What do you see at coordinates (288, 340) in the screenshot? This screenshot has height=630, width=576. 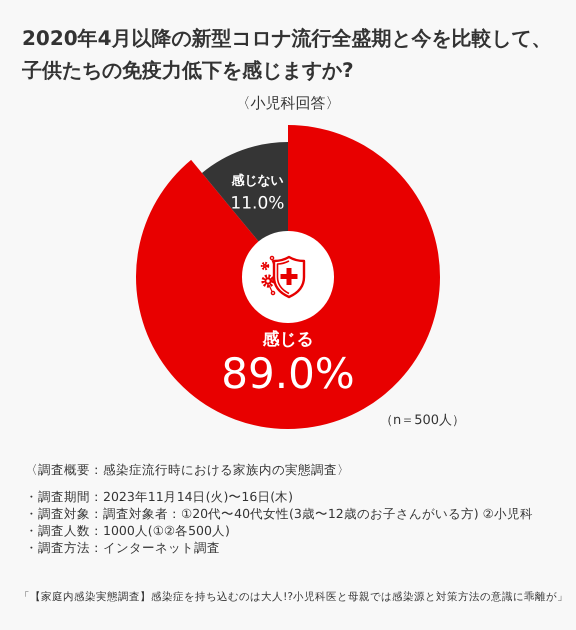 I see `slice-label: 感じる` at bounding box center [288, 340].